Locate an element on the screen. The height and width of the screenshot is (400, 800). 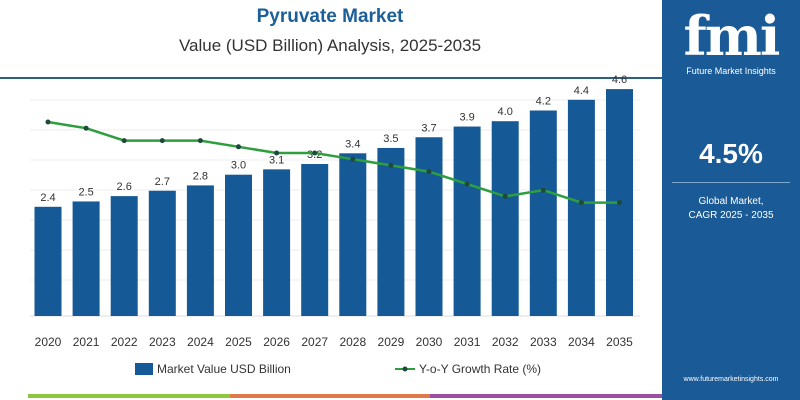
x-tick-label: 2032 is located at coordinates (505, 342).